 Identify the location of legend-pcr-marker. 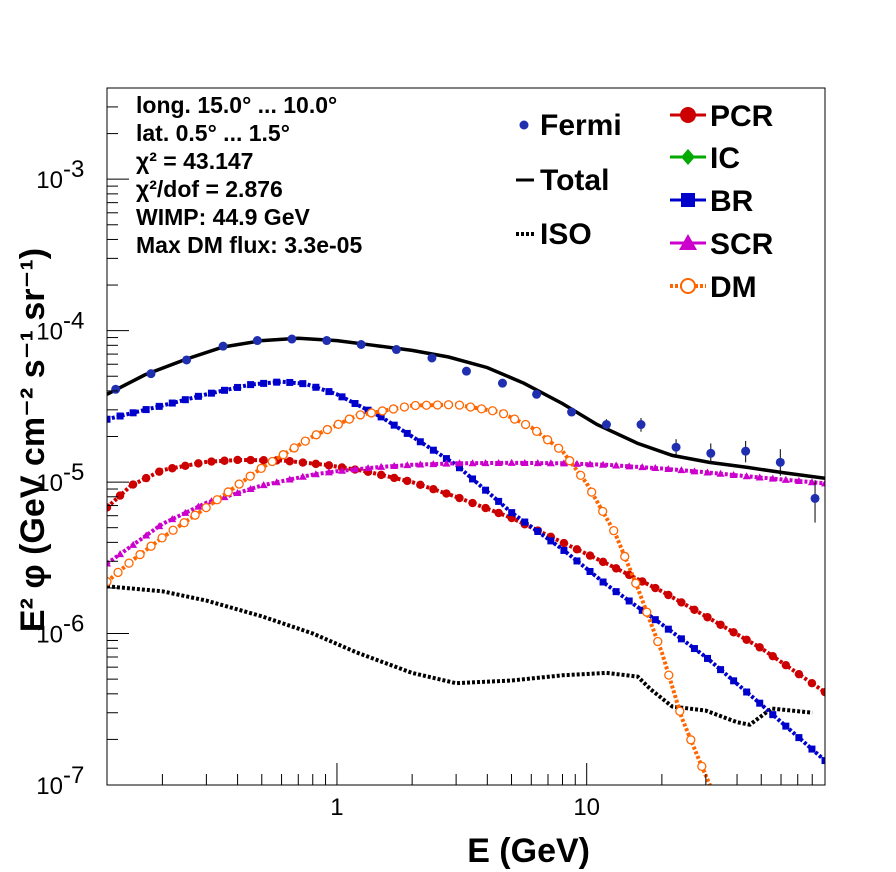
(688, 115).